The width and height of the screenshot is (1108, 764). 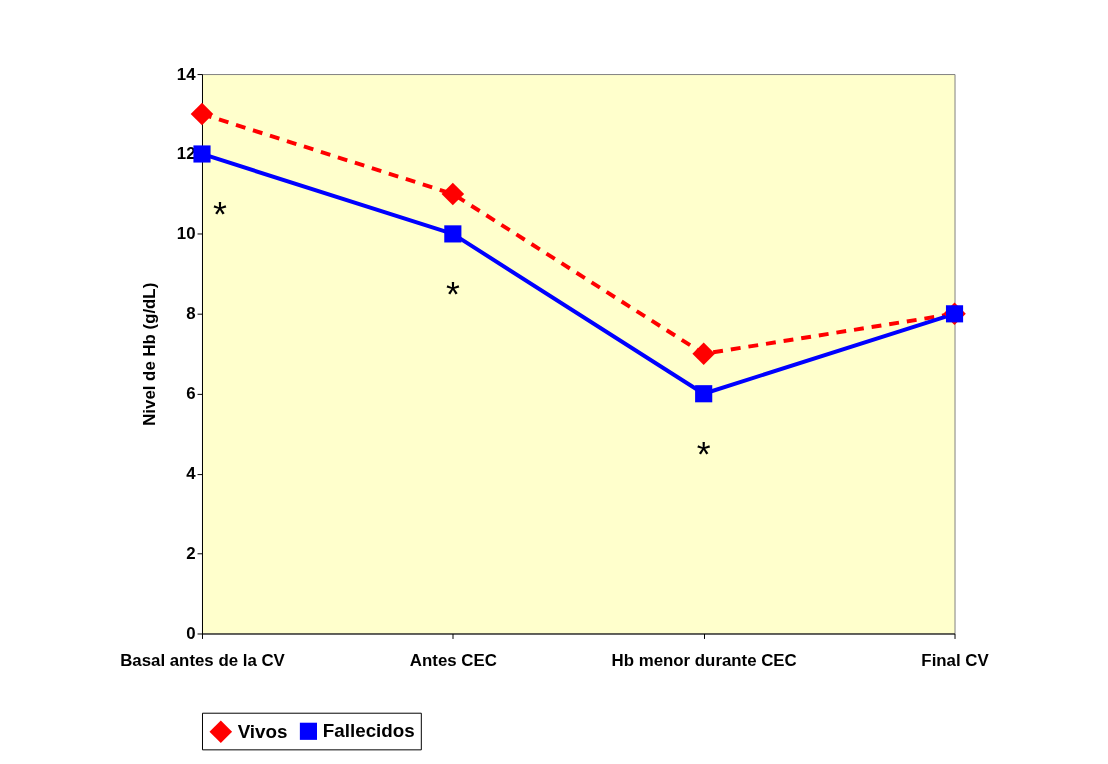 What do you see at coordinates (191, 474) in the screenshot?
I see `y-tick-label: 4` at bounding box center [191, 474].